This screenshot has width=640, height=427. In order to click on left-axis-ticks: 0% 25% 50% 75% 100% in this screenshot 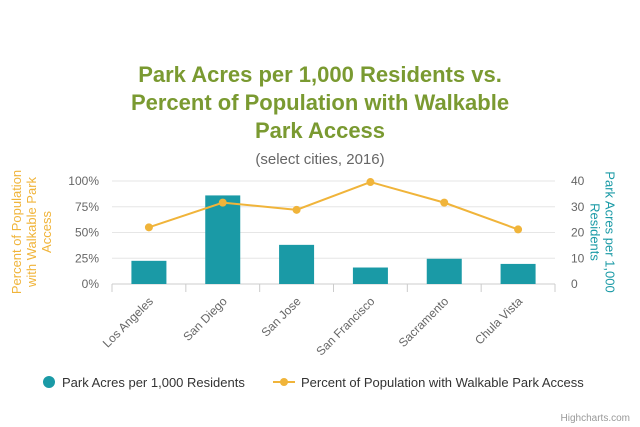, I will do `click(83, 232)`.